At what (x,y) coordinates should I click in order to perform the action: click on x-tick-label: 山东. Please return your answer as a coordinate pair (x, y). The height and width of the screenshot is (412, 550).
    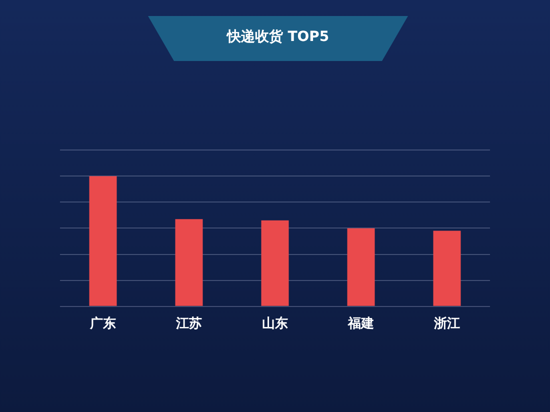
    Looking at the image, I should click on (275, 324).